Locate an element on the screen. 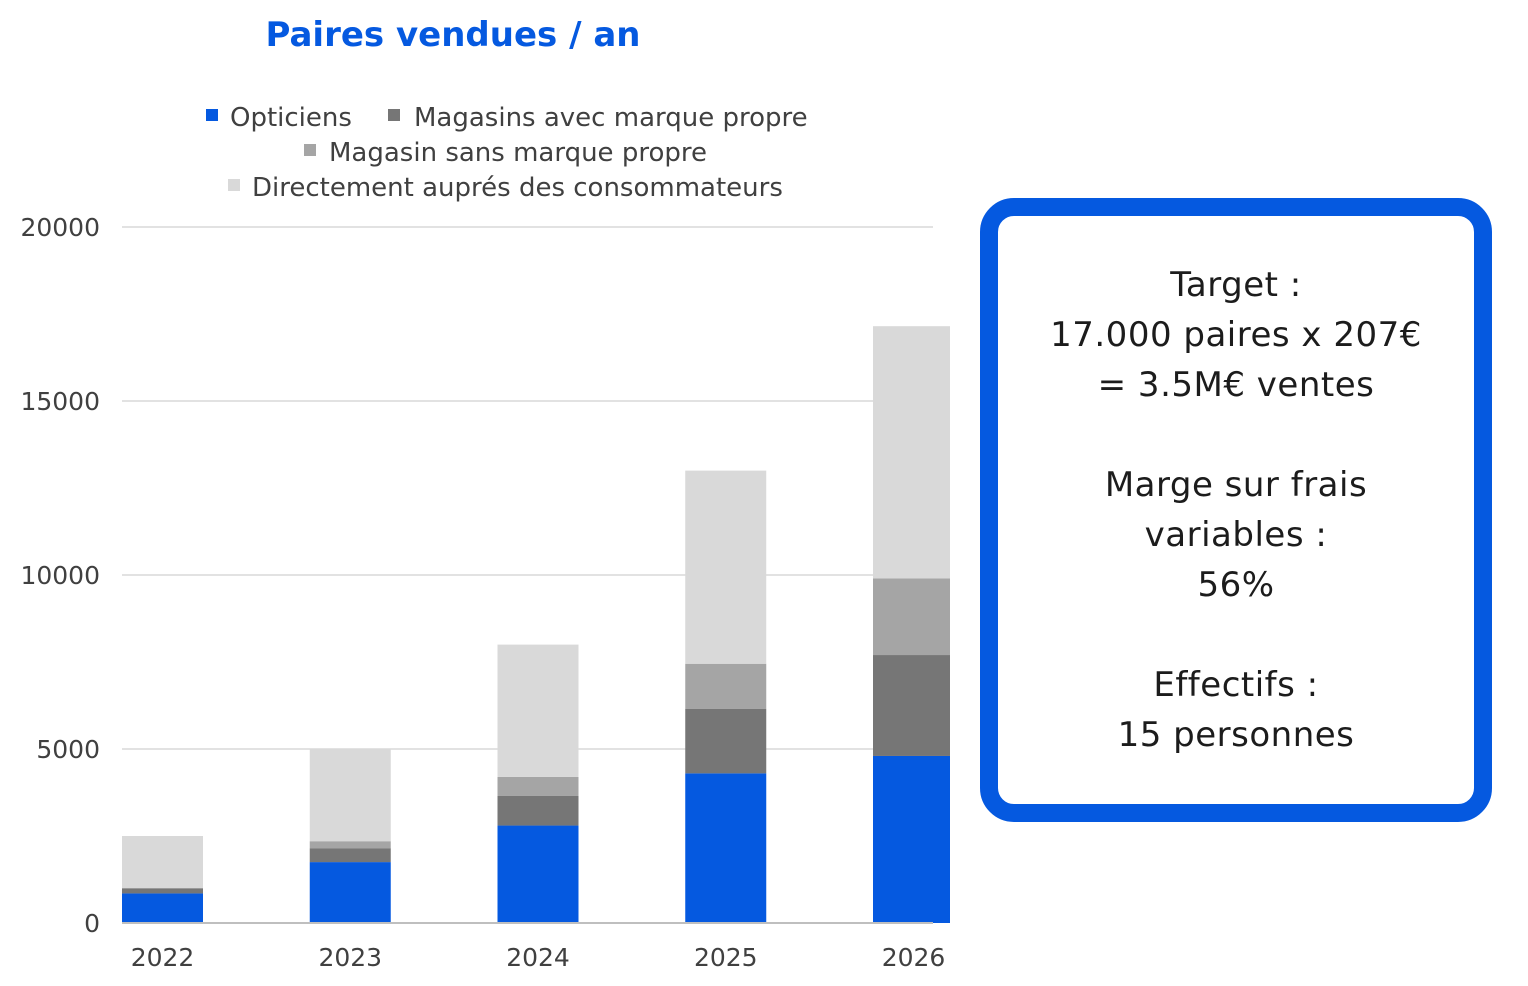  x-tick-label: 2022 is located at coordinates (163, 957).